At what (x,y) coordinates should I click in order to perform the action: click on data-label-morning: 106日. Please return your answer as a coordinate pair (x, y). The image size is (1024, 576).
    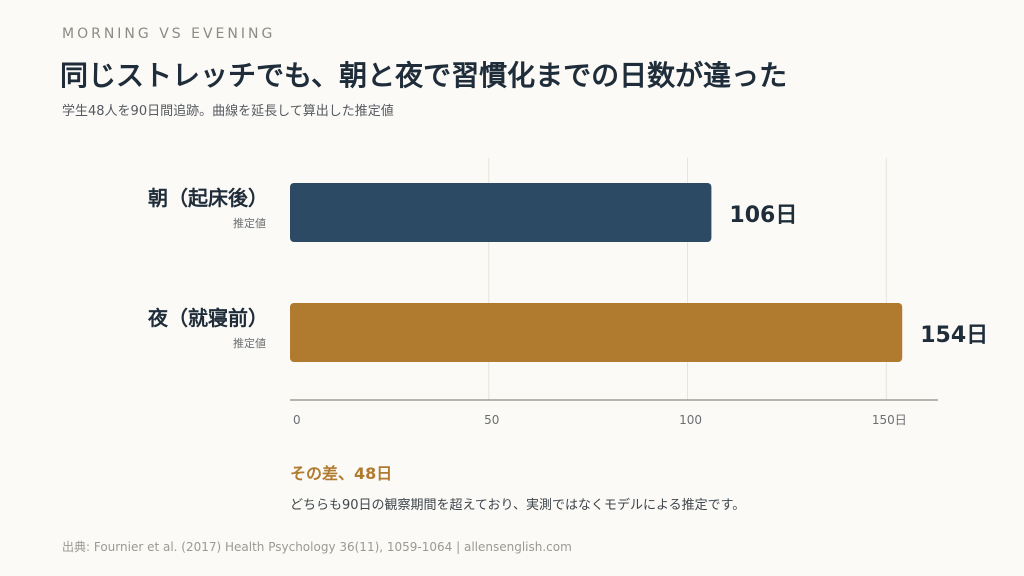
    Looking at the image, I should click on (763, 215).